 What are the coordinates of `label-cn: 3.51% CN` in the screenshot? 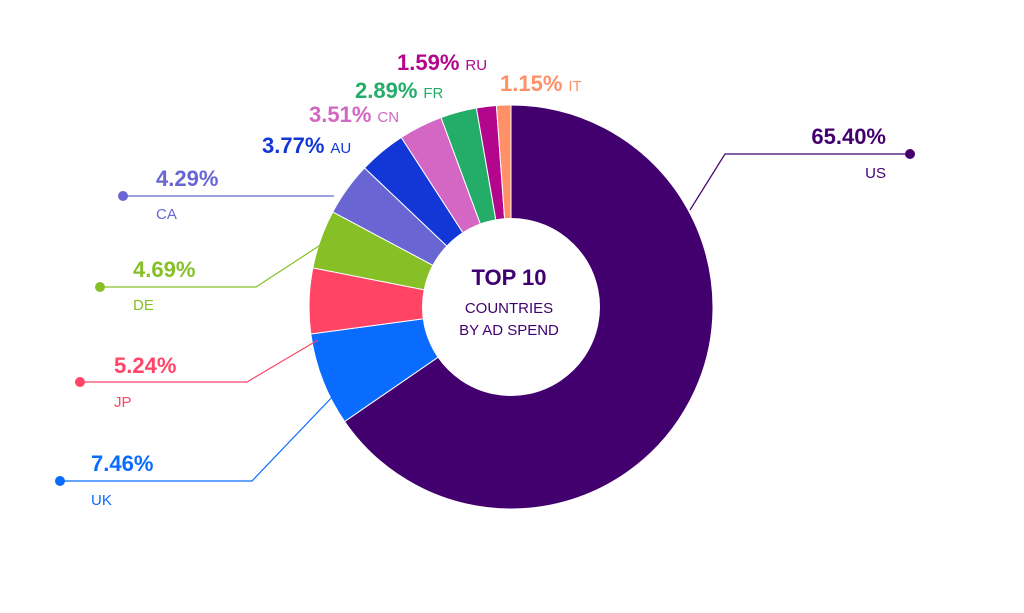 It's located at (354, 114).